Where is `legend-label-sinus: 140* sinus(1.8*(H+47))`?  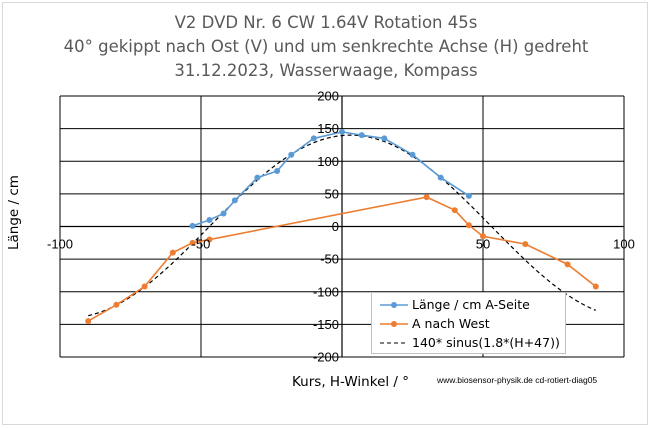 legend-label-sinus: 140* sinus(1.8*(H+47)) is located at coordinates (486, 342).